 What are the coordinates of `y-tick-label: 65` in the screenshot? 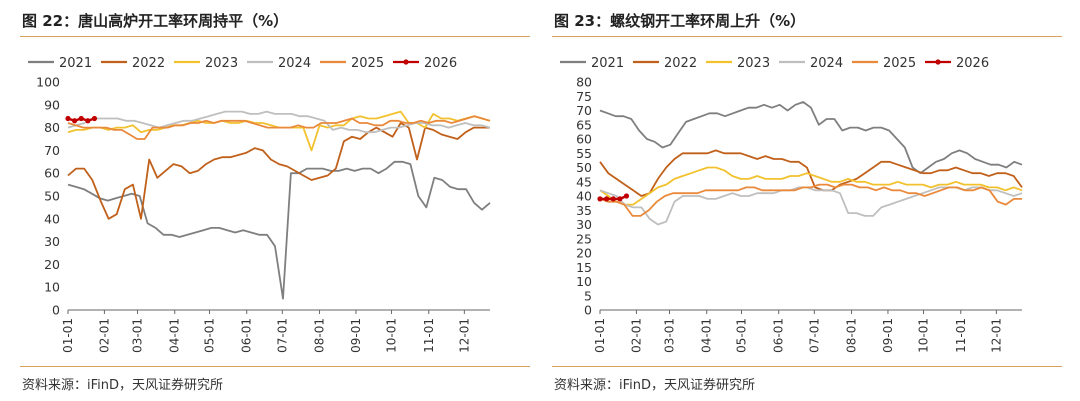 It's located at (584, 124).